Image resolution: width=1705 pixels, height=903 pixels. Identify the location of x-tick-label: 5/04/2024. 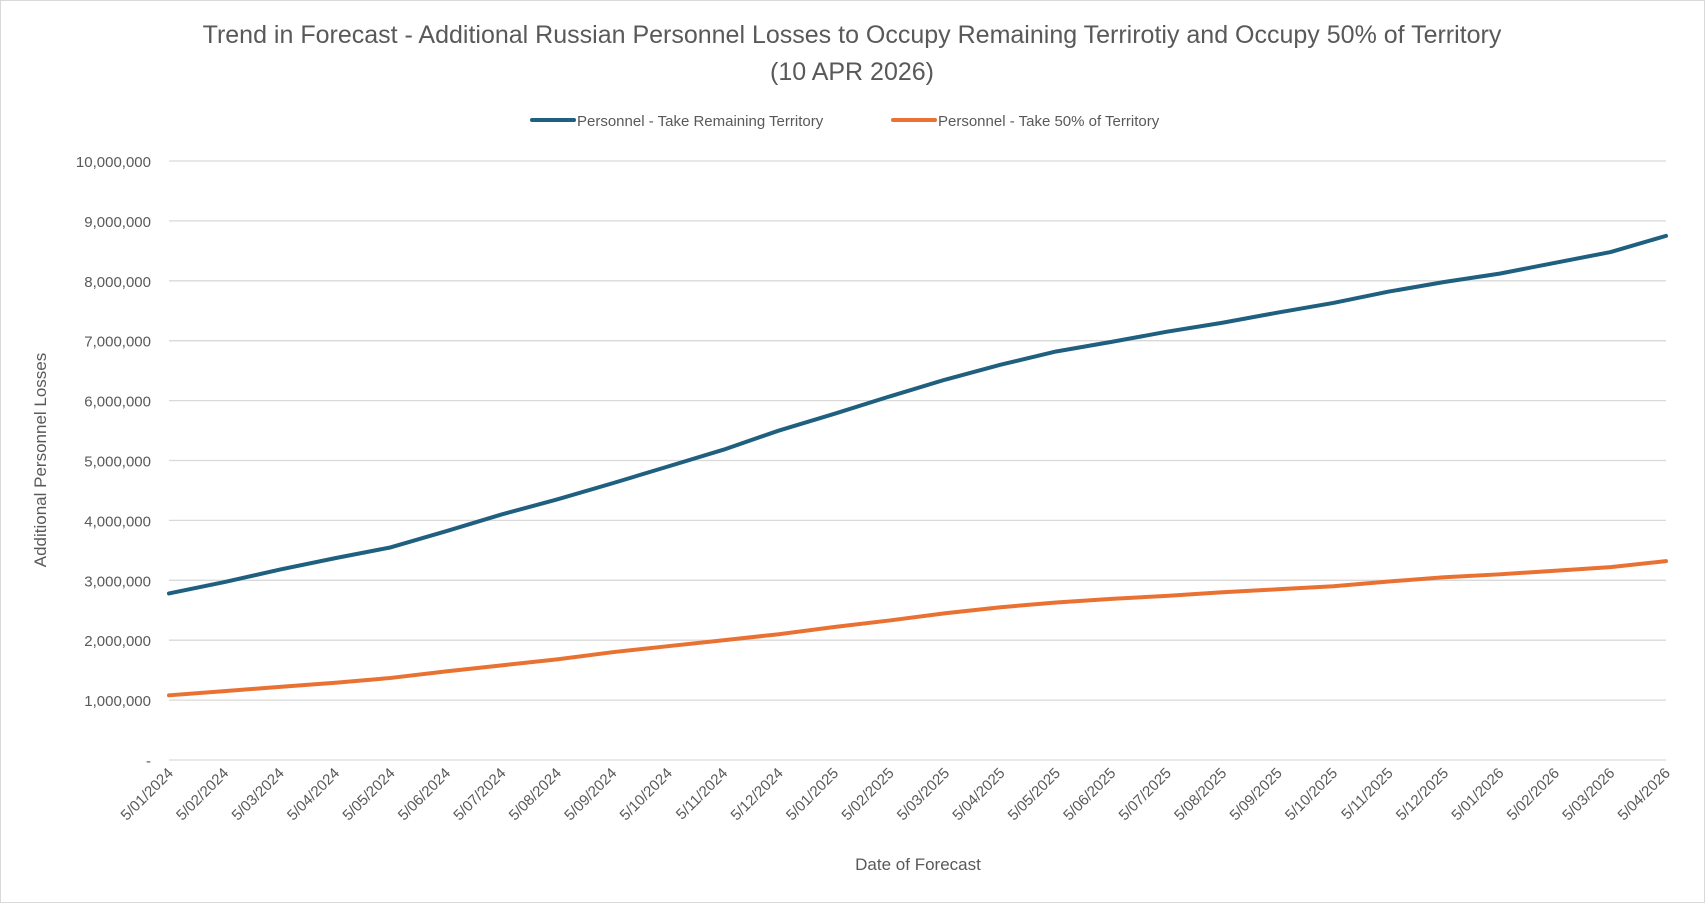
(313, 794).